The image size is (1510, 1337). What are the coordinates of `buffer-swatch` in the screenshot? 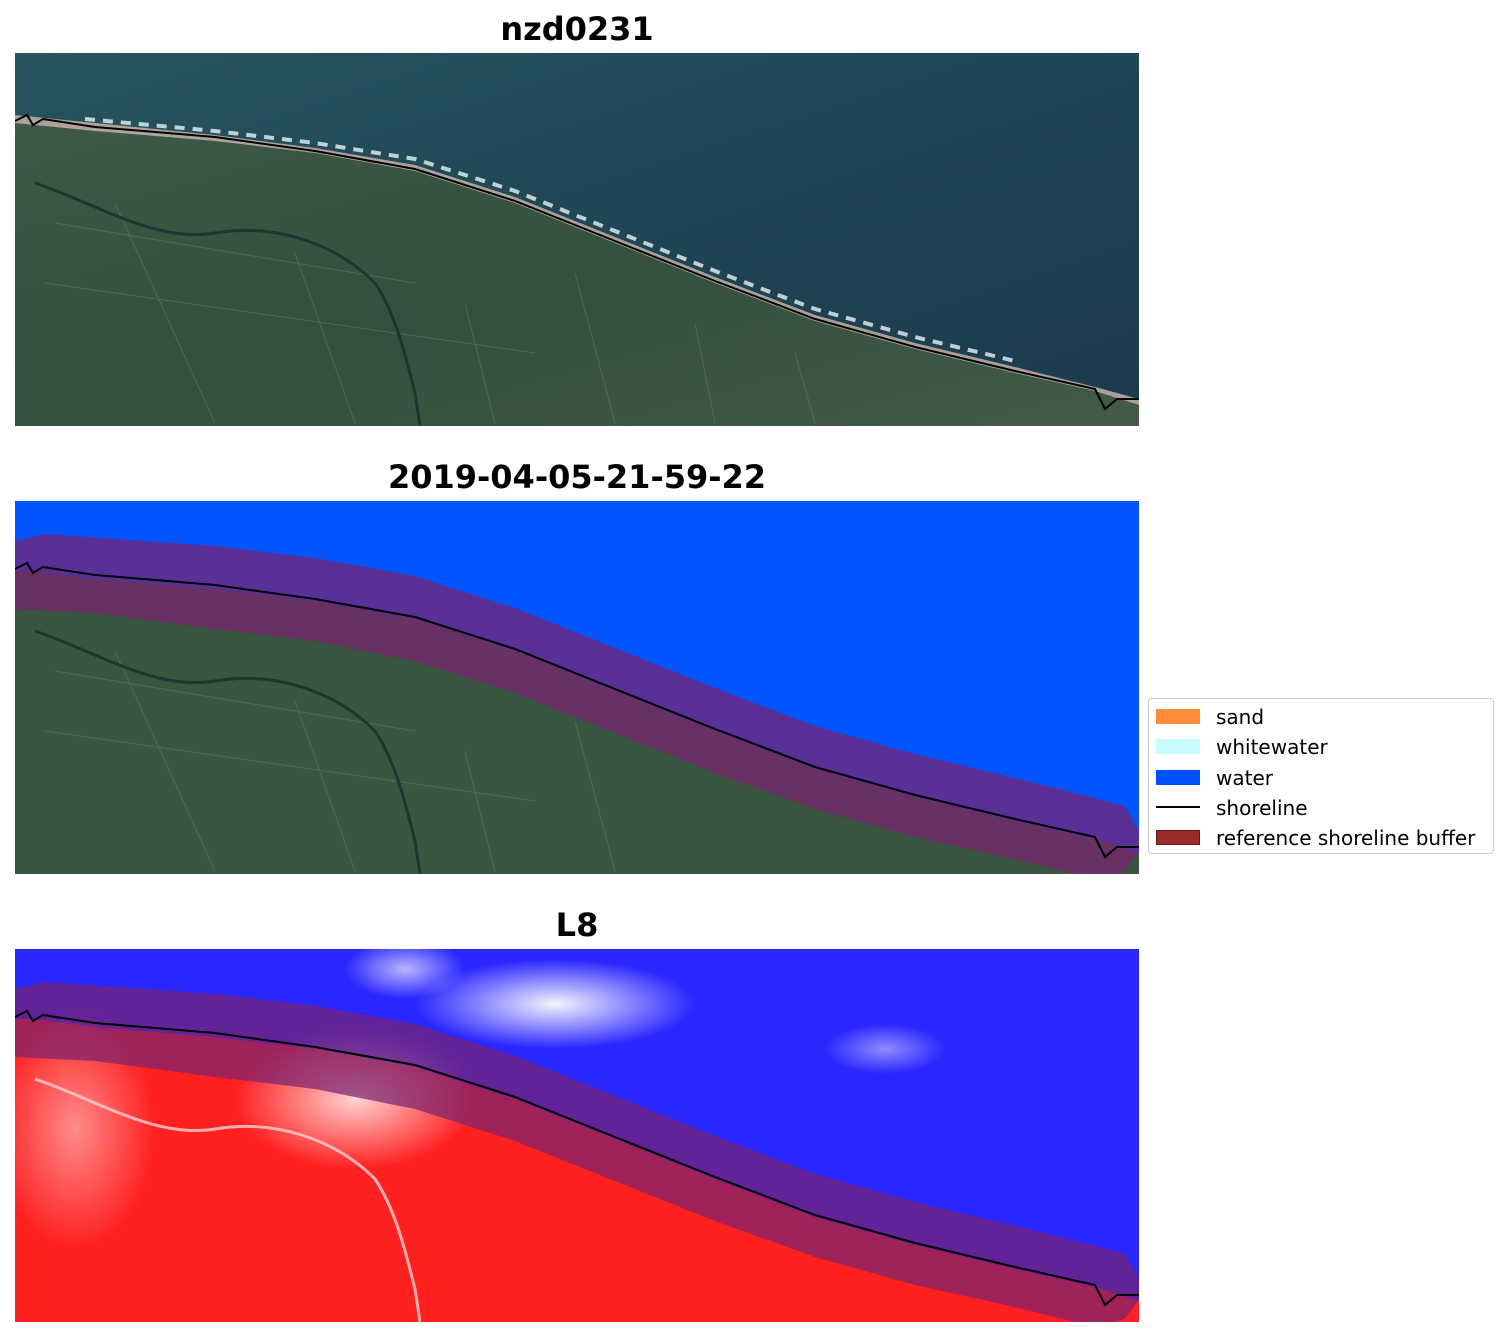 It's located at (1178, 837).